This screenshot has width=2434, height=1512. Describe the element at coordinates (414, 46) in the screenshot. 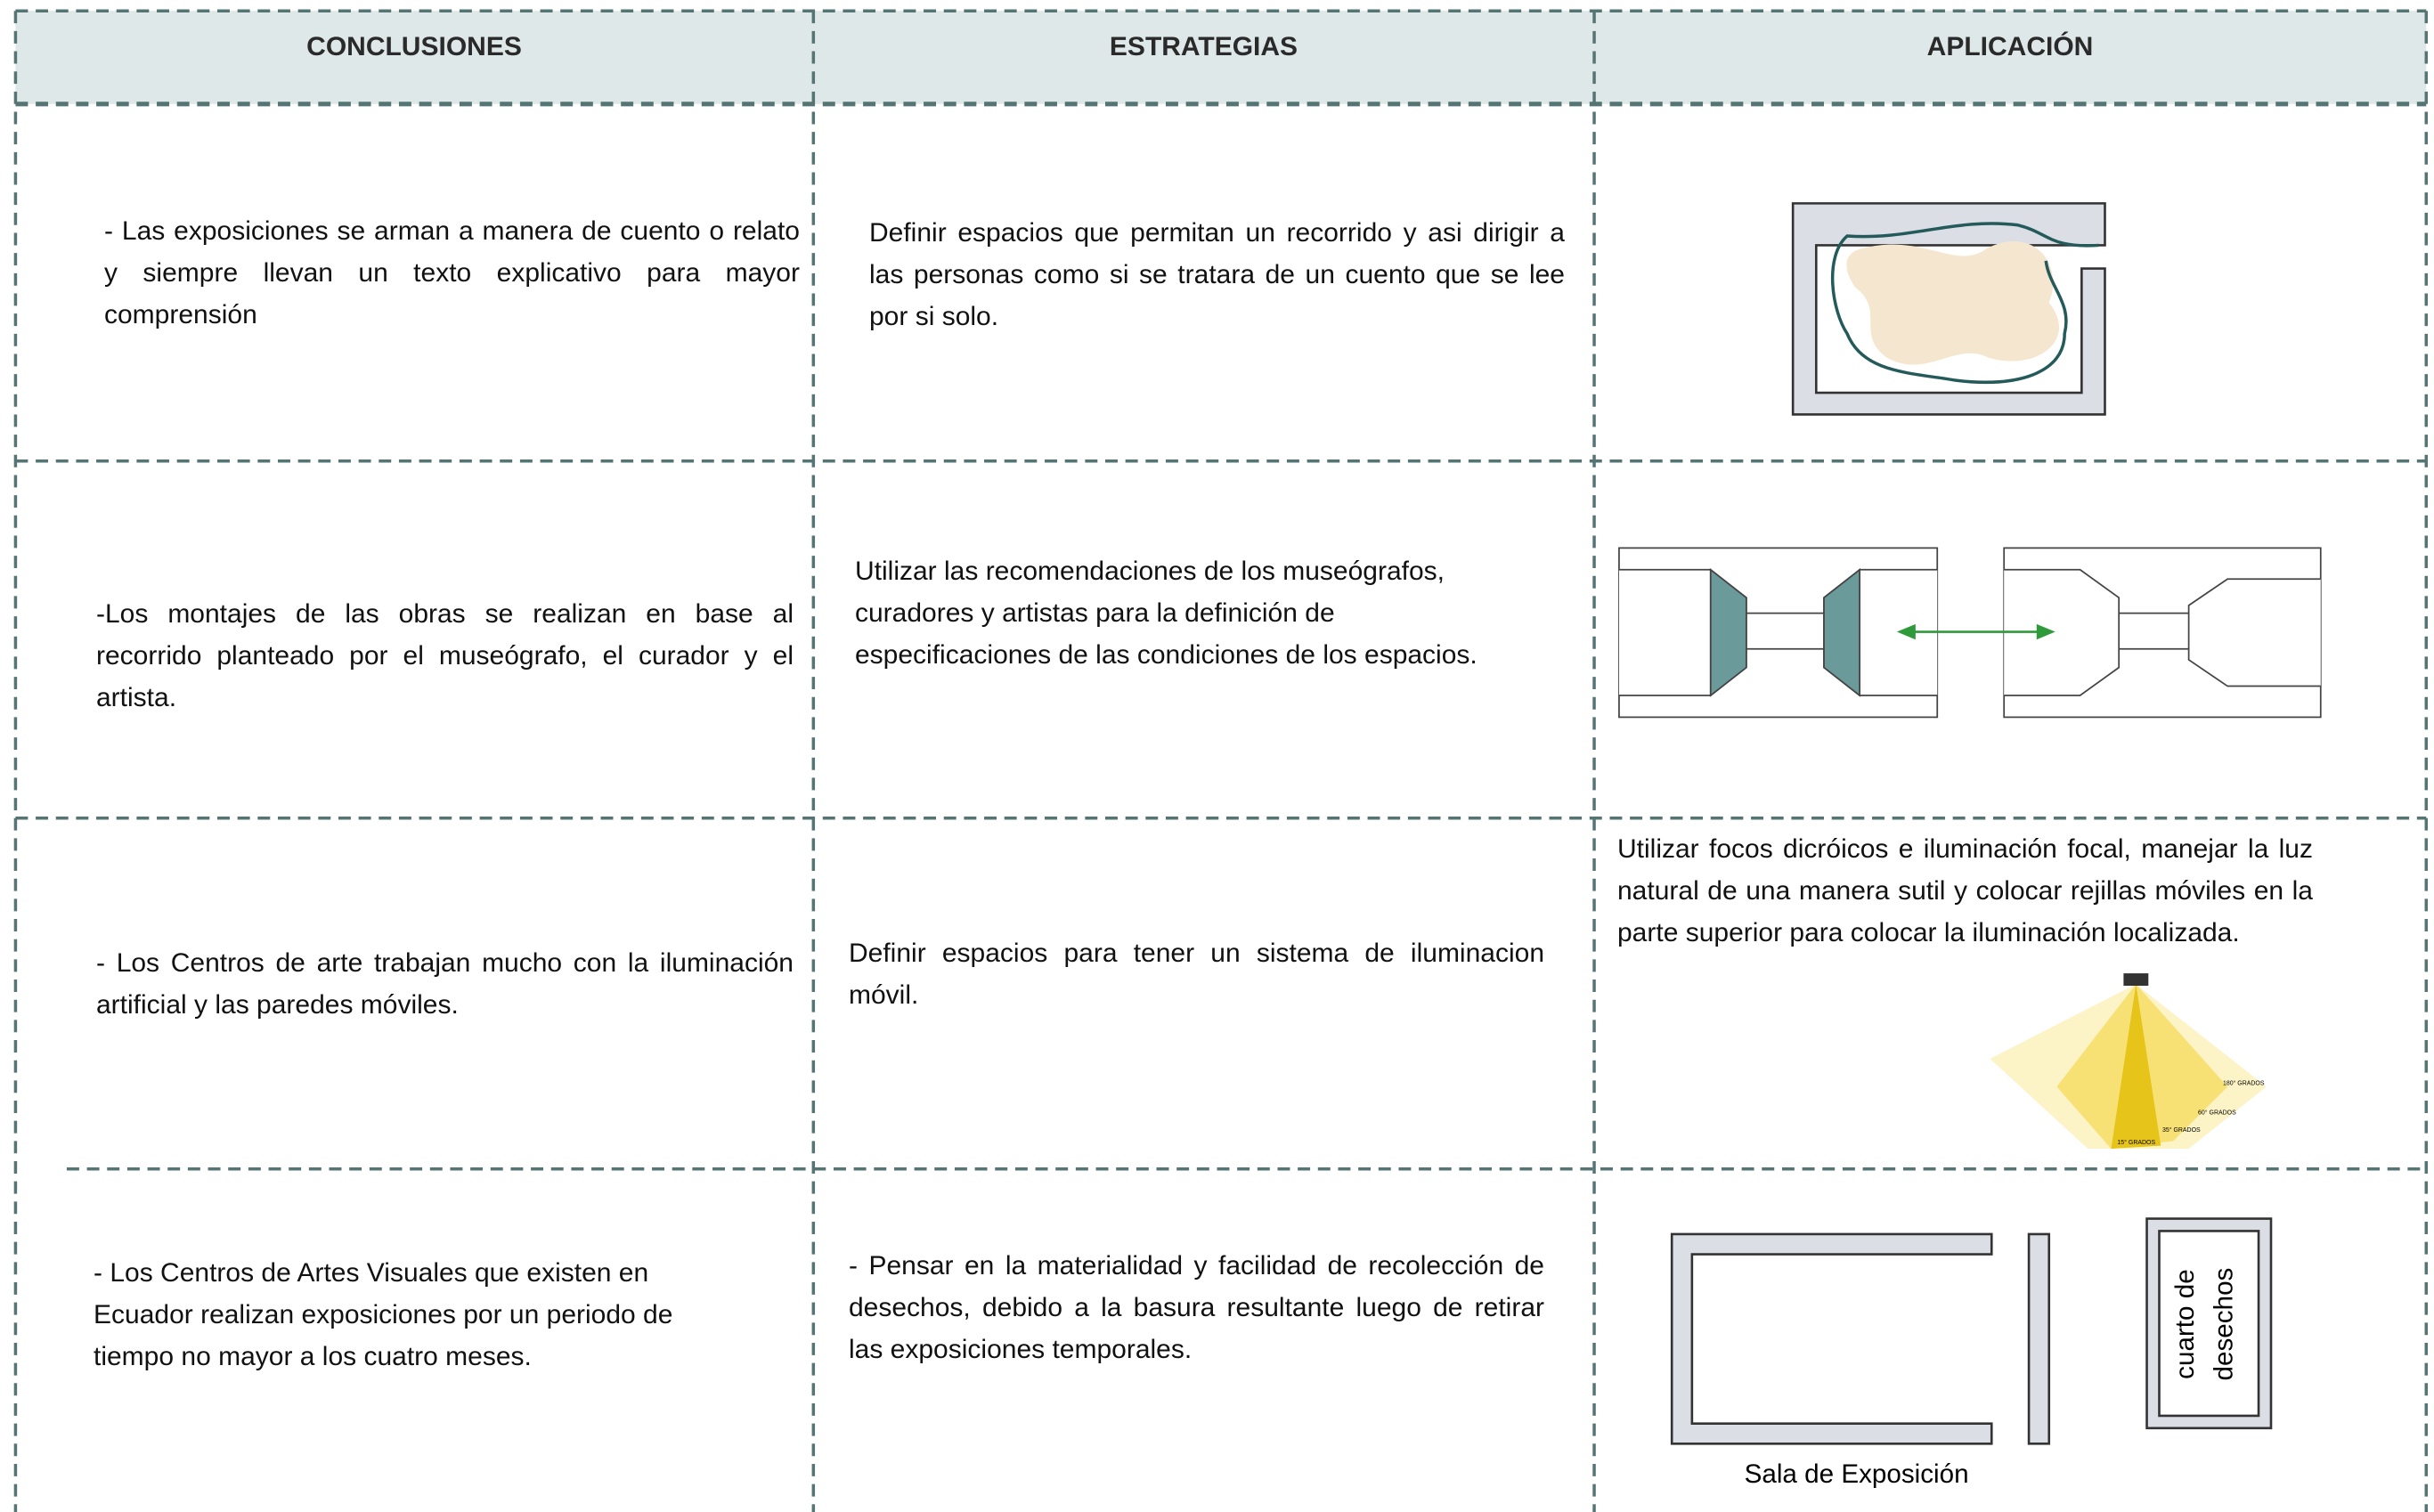

I see `header-cell: CONCLUSIONES` at that location.